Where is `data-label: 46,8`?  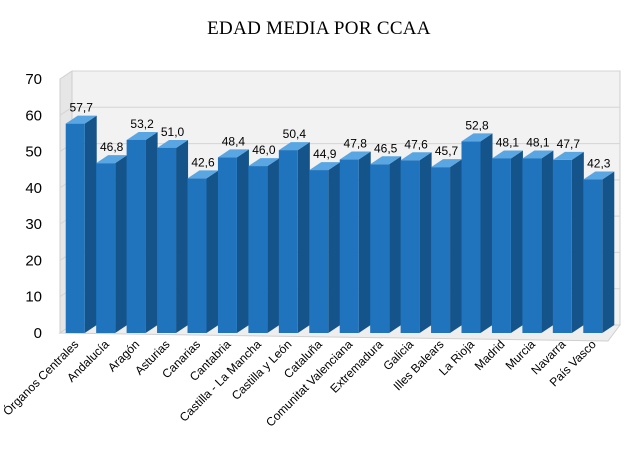
data-label: 46,8 is located at coordinates (112, 147).